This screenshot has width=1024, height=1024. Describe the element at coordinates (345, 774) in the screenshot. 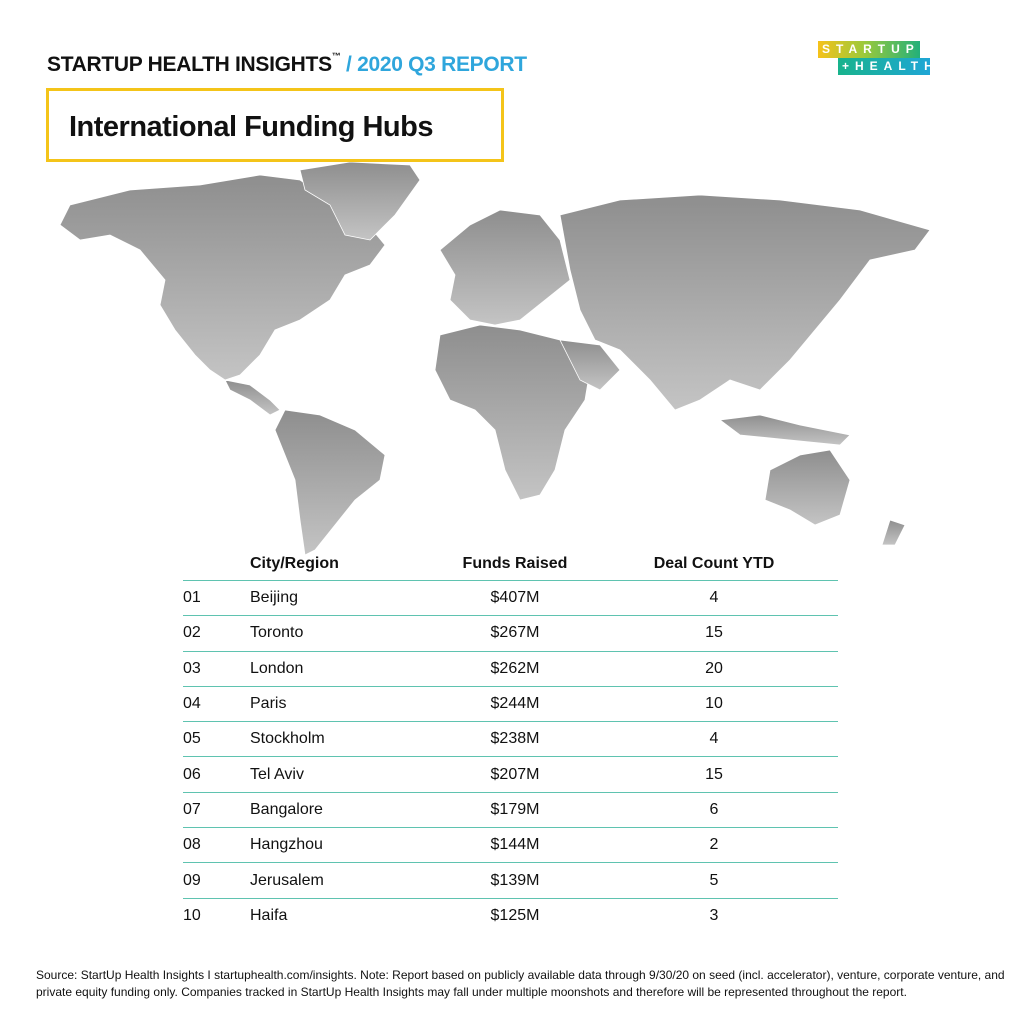

I see `cell-city: Tel Aviv` at that location.